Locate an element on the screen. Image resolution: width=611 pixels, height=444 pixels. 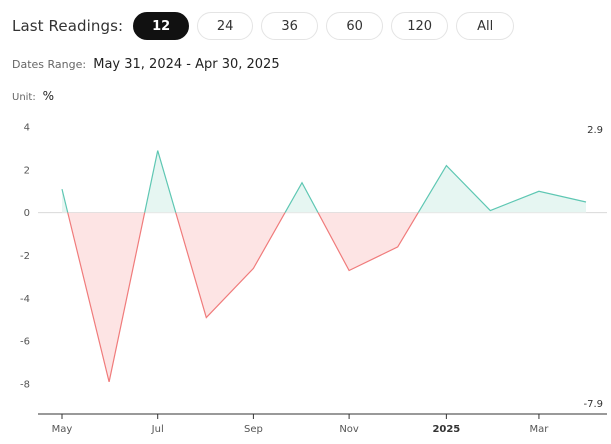
period-button-120: 120 is located at coordinates (420, 26).